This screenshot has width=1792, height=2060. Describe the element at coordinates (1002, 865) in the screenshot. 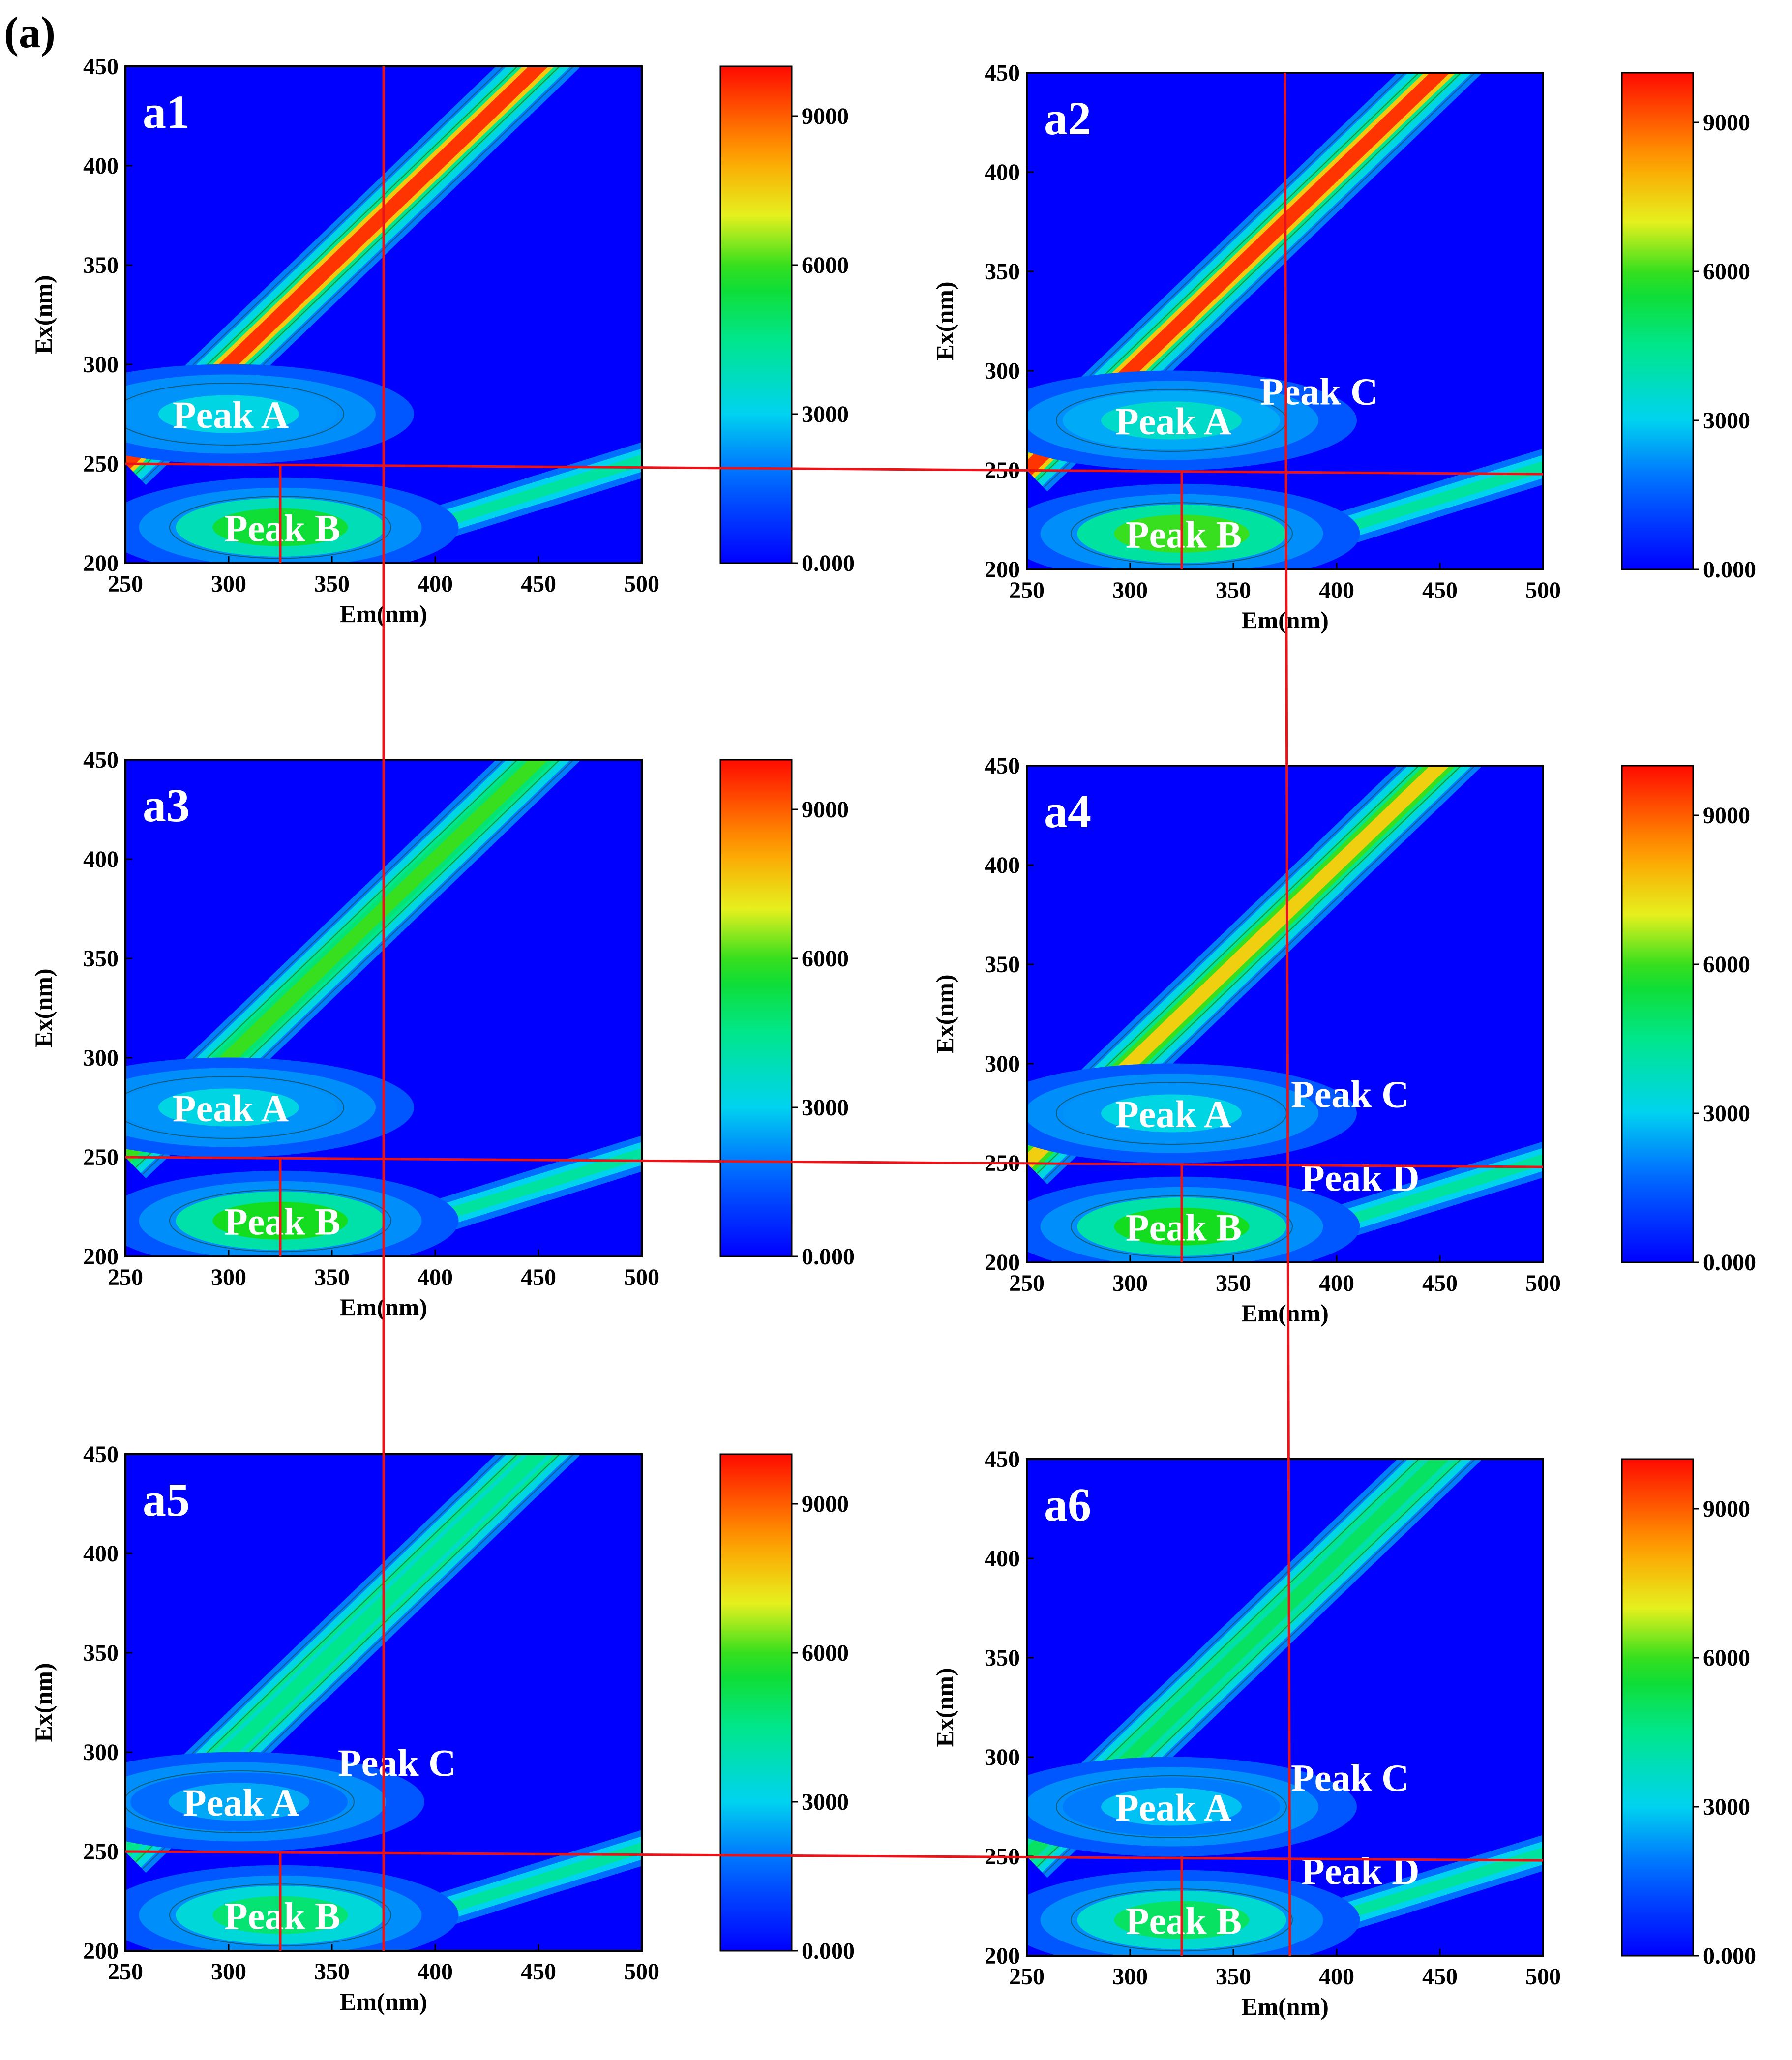

I see `y-tick-label: 400` at that location.